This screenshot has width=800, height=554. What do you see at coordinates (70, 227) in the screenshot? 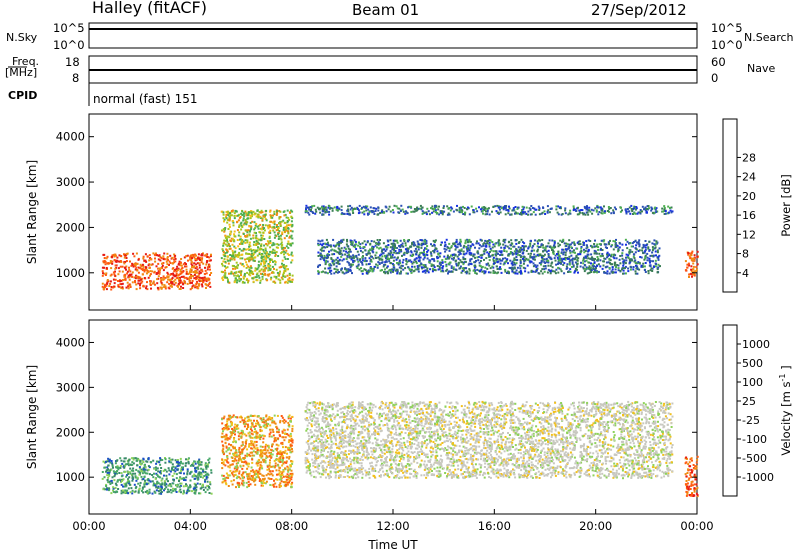
I see `power-ytick-label-1: 2000` at bounding box center [70, 227].